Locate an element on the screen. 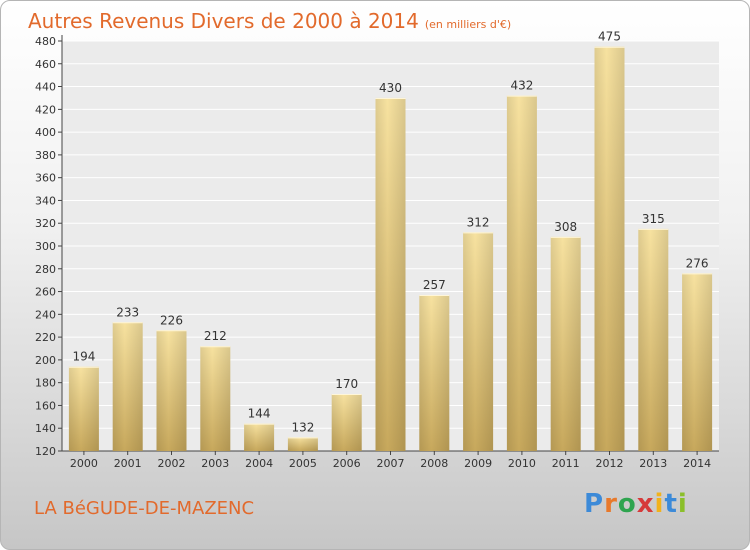 The height and width of the screenshot is (550, 750). bar-value-label: 170 is located at coordinates (346, 384).